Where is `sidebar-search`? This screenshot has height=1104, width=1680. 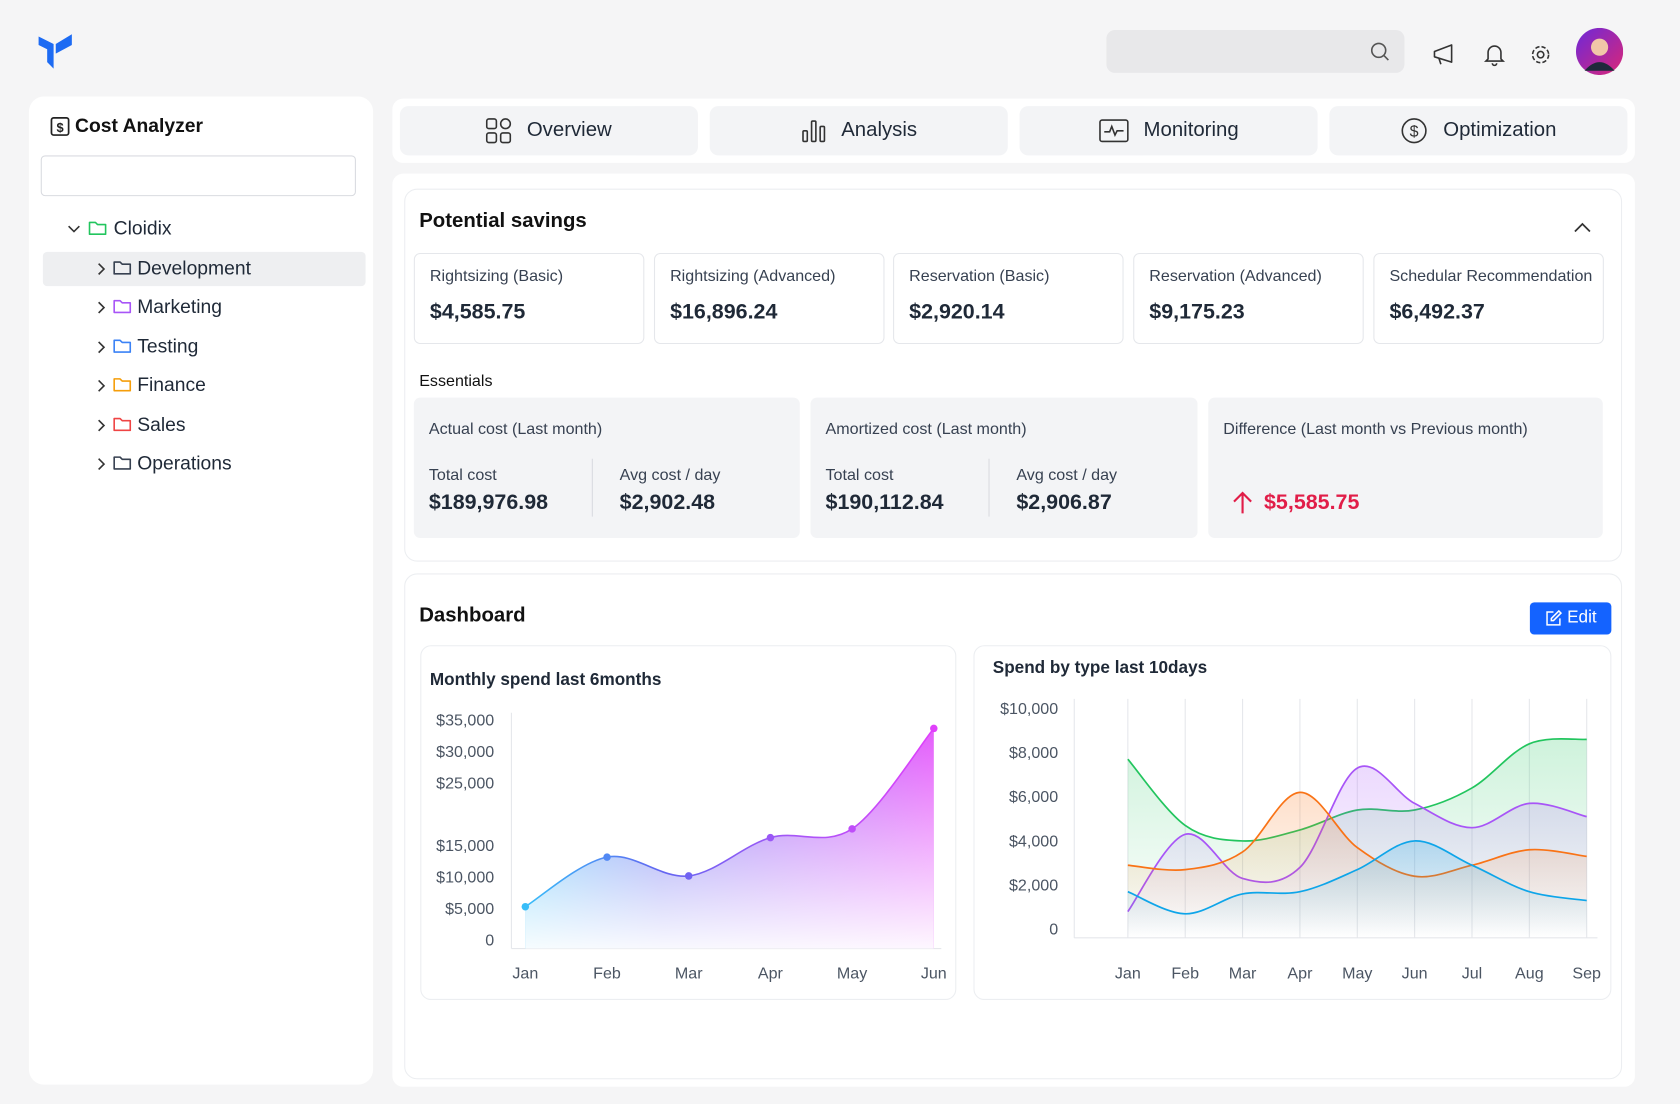 sidebar-search is located at coordinates (198, 176).